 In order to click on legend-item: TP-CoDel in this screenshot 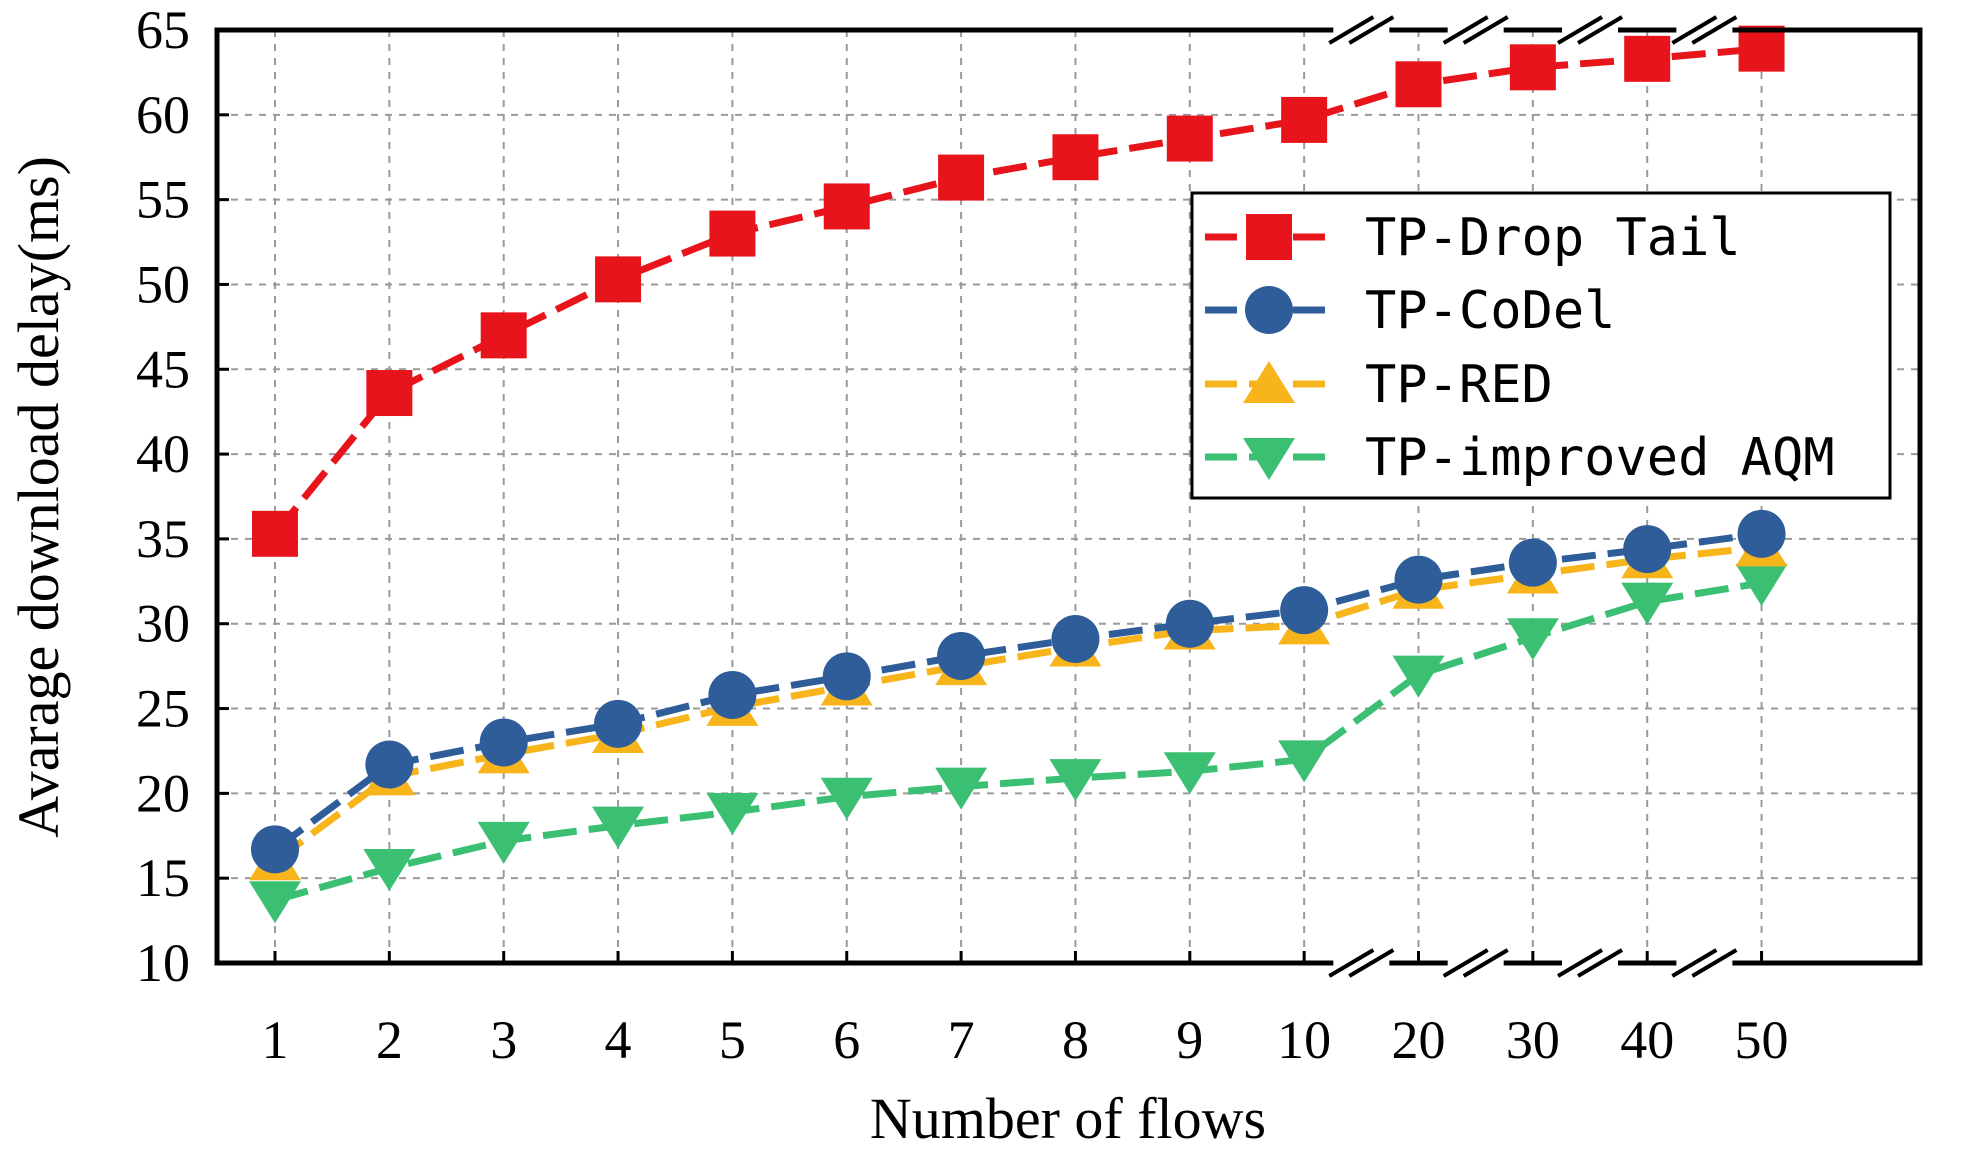, I will do `click(1410, 311)`.